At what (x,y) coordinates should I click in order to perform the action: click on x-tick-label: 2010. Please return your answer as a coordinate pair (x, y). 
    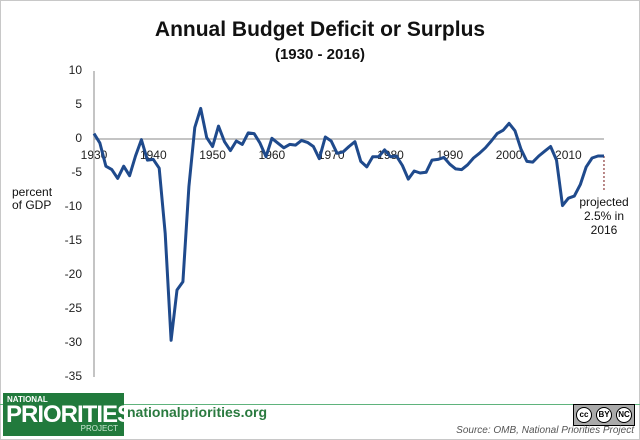
    Looking at the image, I should click on (568, 155).